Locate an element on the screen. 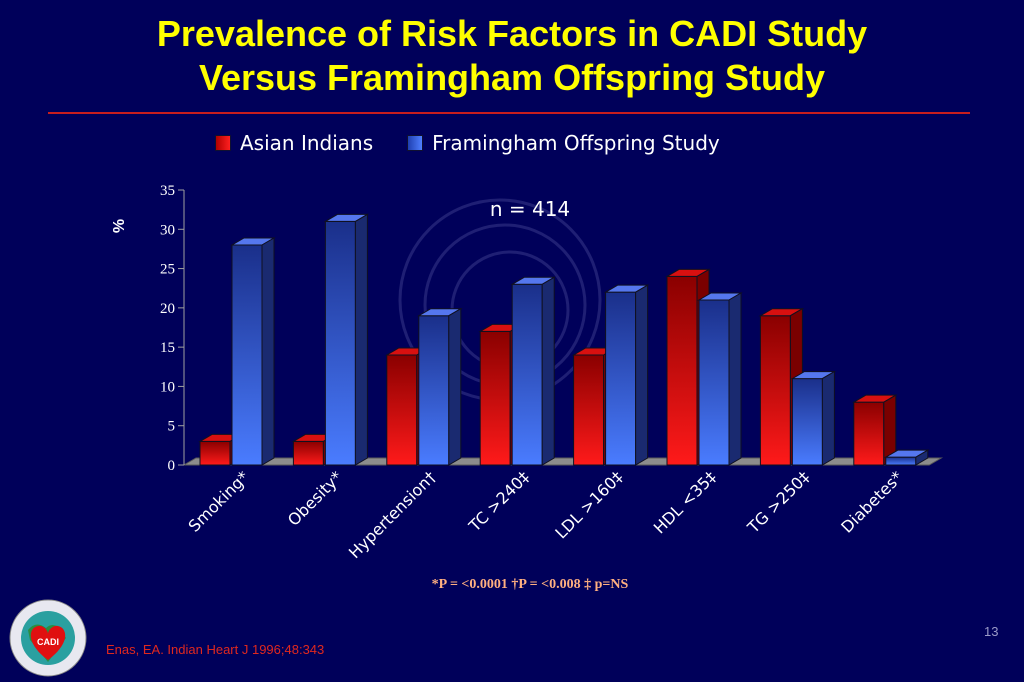 The height and width of the screenshot is (682, 1024). y-tick-label: 25 is located at coordinates (167, 270).